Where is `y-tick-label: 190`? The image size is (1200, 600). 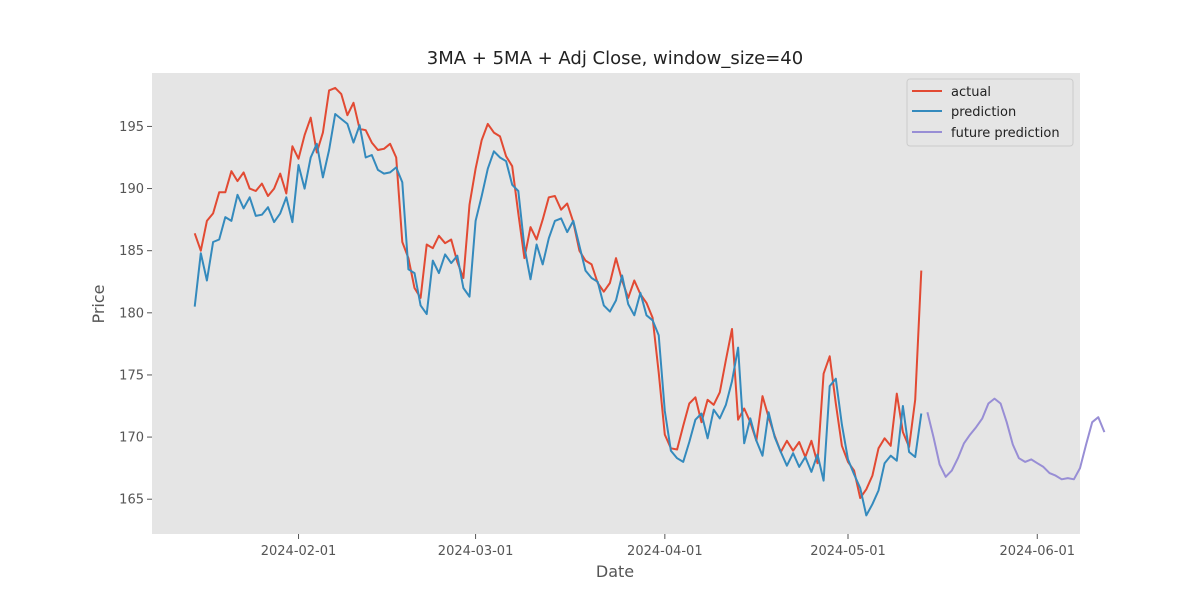
y-tick-label: 190 is located at coordinates (131, 189).